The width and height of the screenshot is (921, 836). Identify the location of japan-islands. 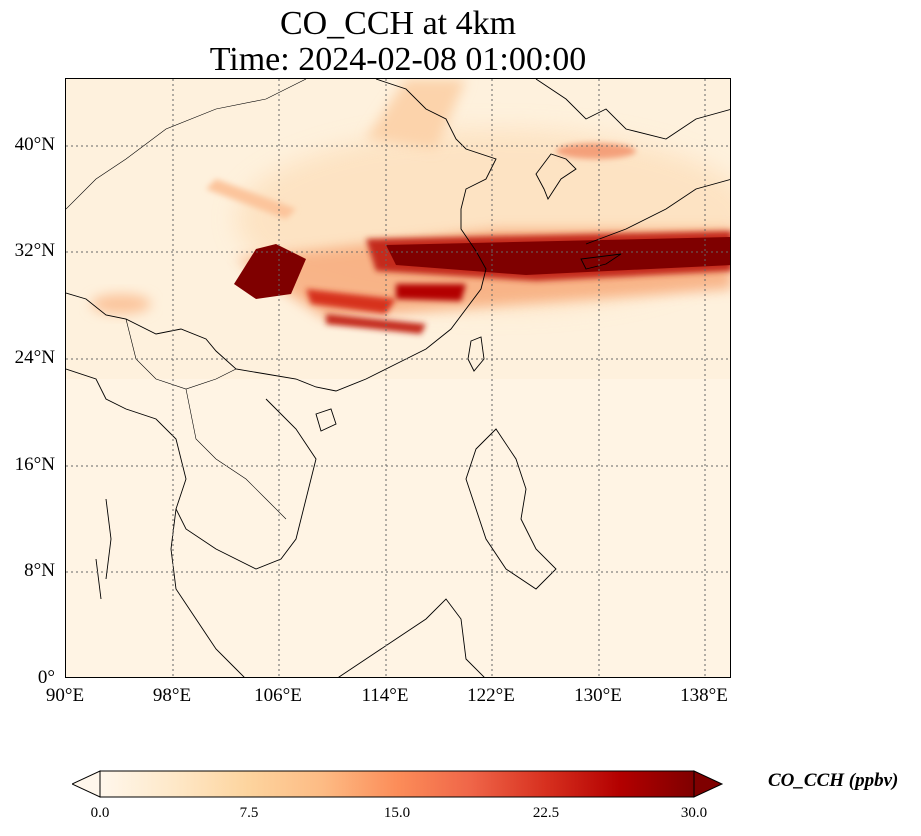
(655, 224).